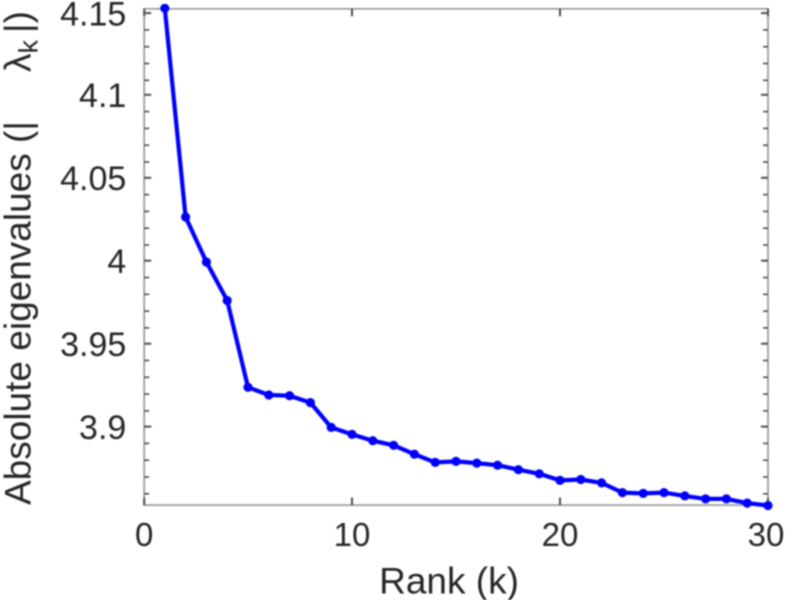  What do you see at coordinates (93, 179) in the screenshot?
I see `svg-text: 4.05` at bounding box center [93, 179].